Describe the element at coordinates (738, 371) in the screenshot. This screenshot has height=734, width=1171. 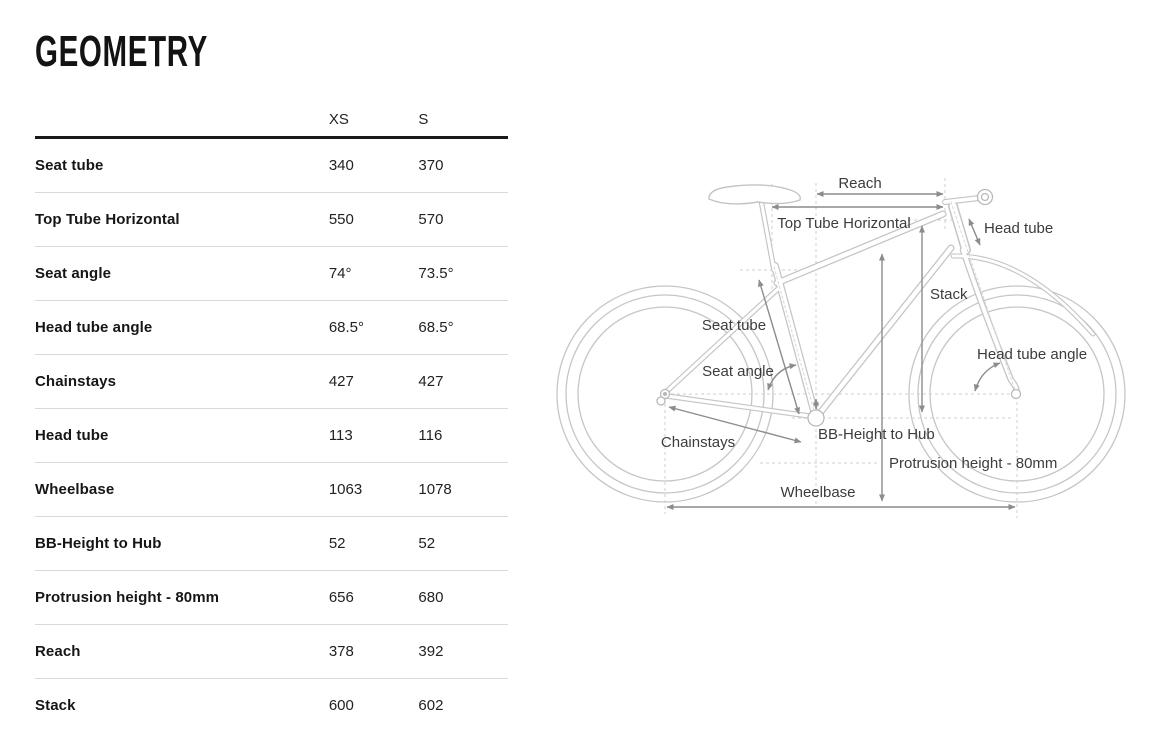
I see `seat-angle-label: Seat angle` at that location.